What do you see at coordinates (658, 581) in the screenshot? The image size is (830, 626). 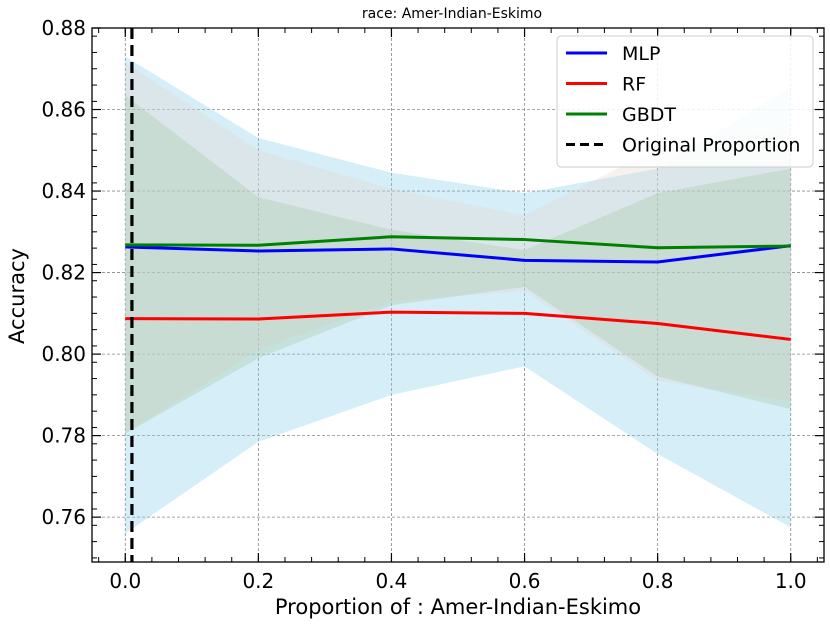 I see `x-tick-label: 0.8` at bounding box center [658, 581].